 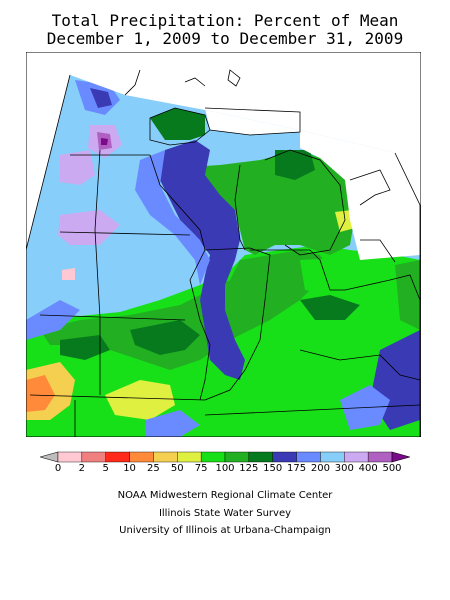 What do you see at coordinates (249, 468) in the screenshot?
I see `legend-tick-label: 125` at bounding box center [249, 468].